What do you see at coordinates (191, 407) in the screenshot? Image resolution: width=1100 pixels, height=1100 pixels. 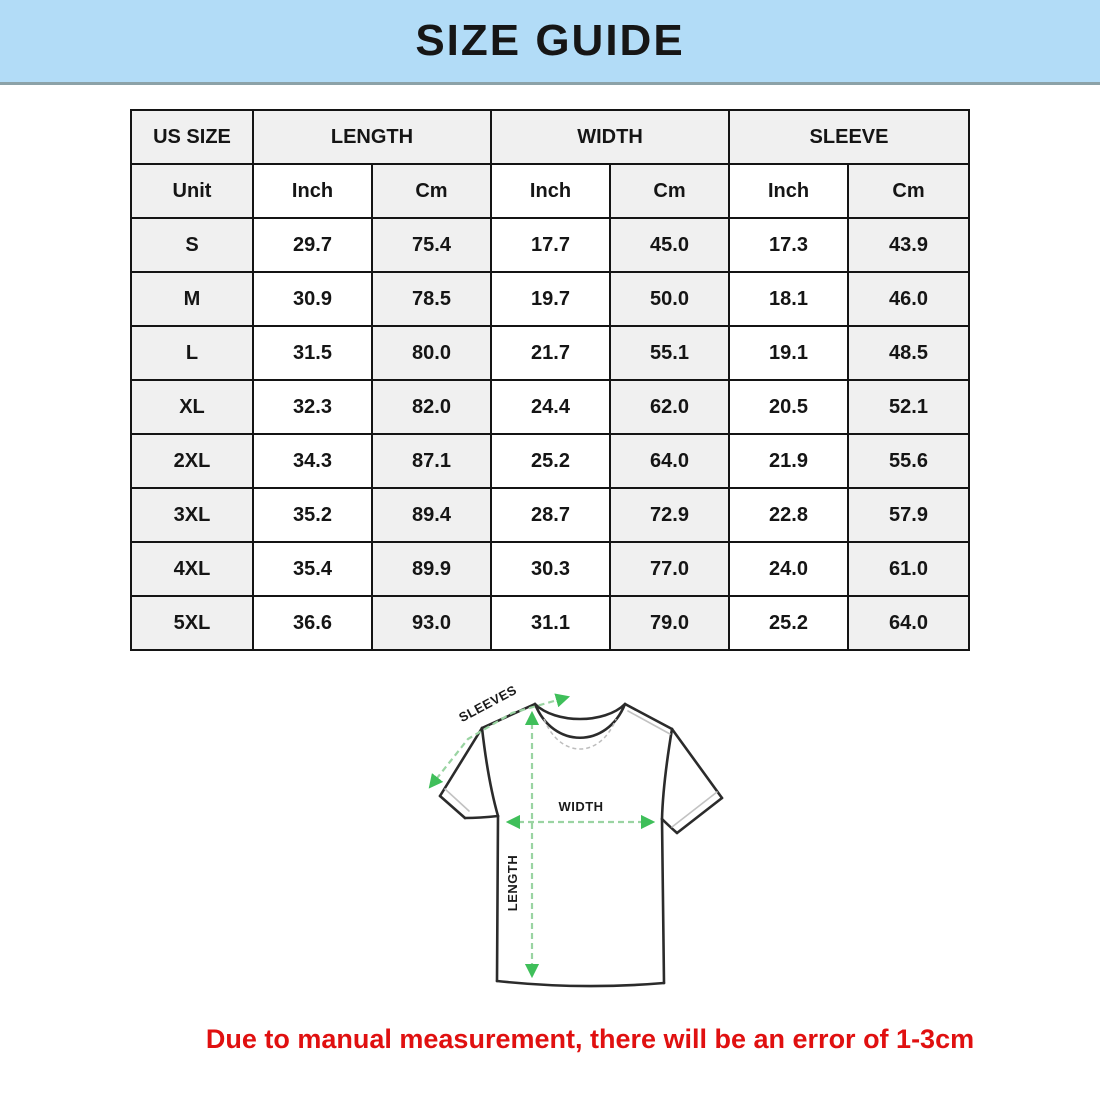 I see `size-cell: XL` at bounding box center [191, 407].